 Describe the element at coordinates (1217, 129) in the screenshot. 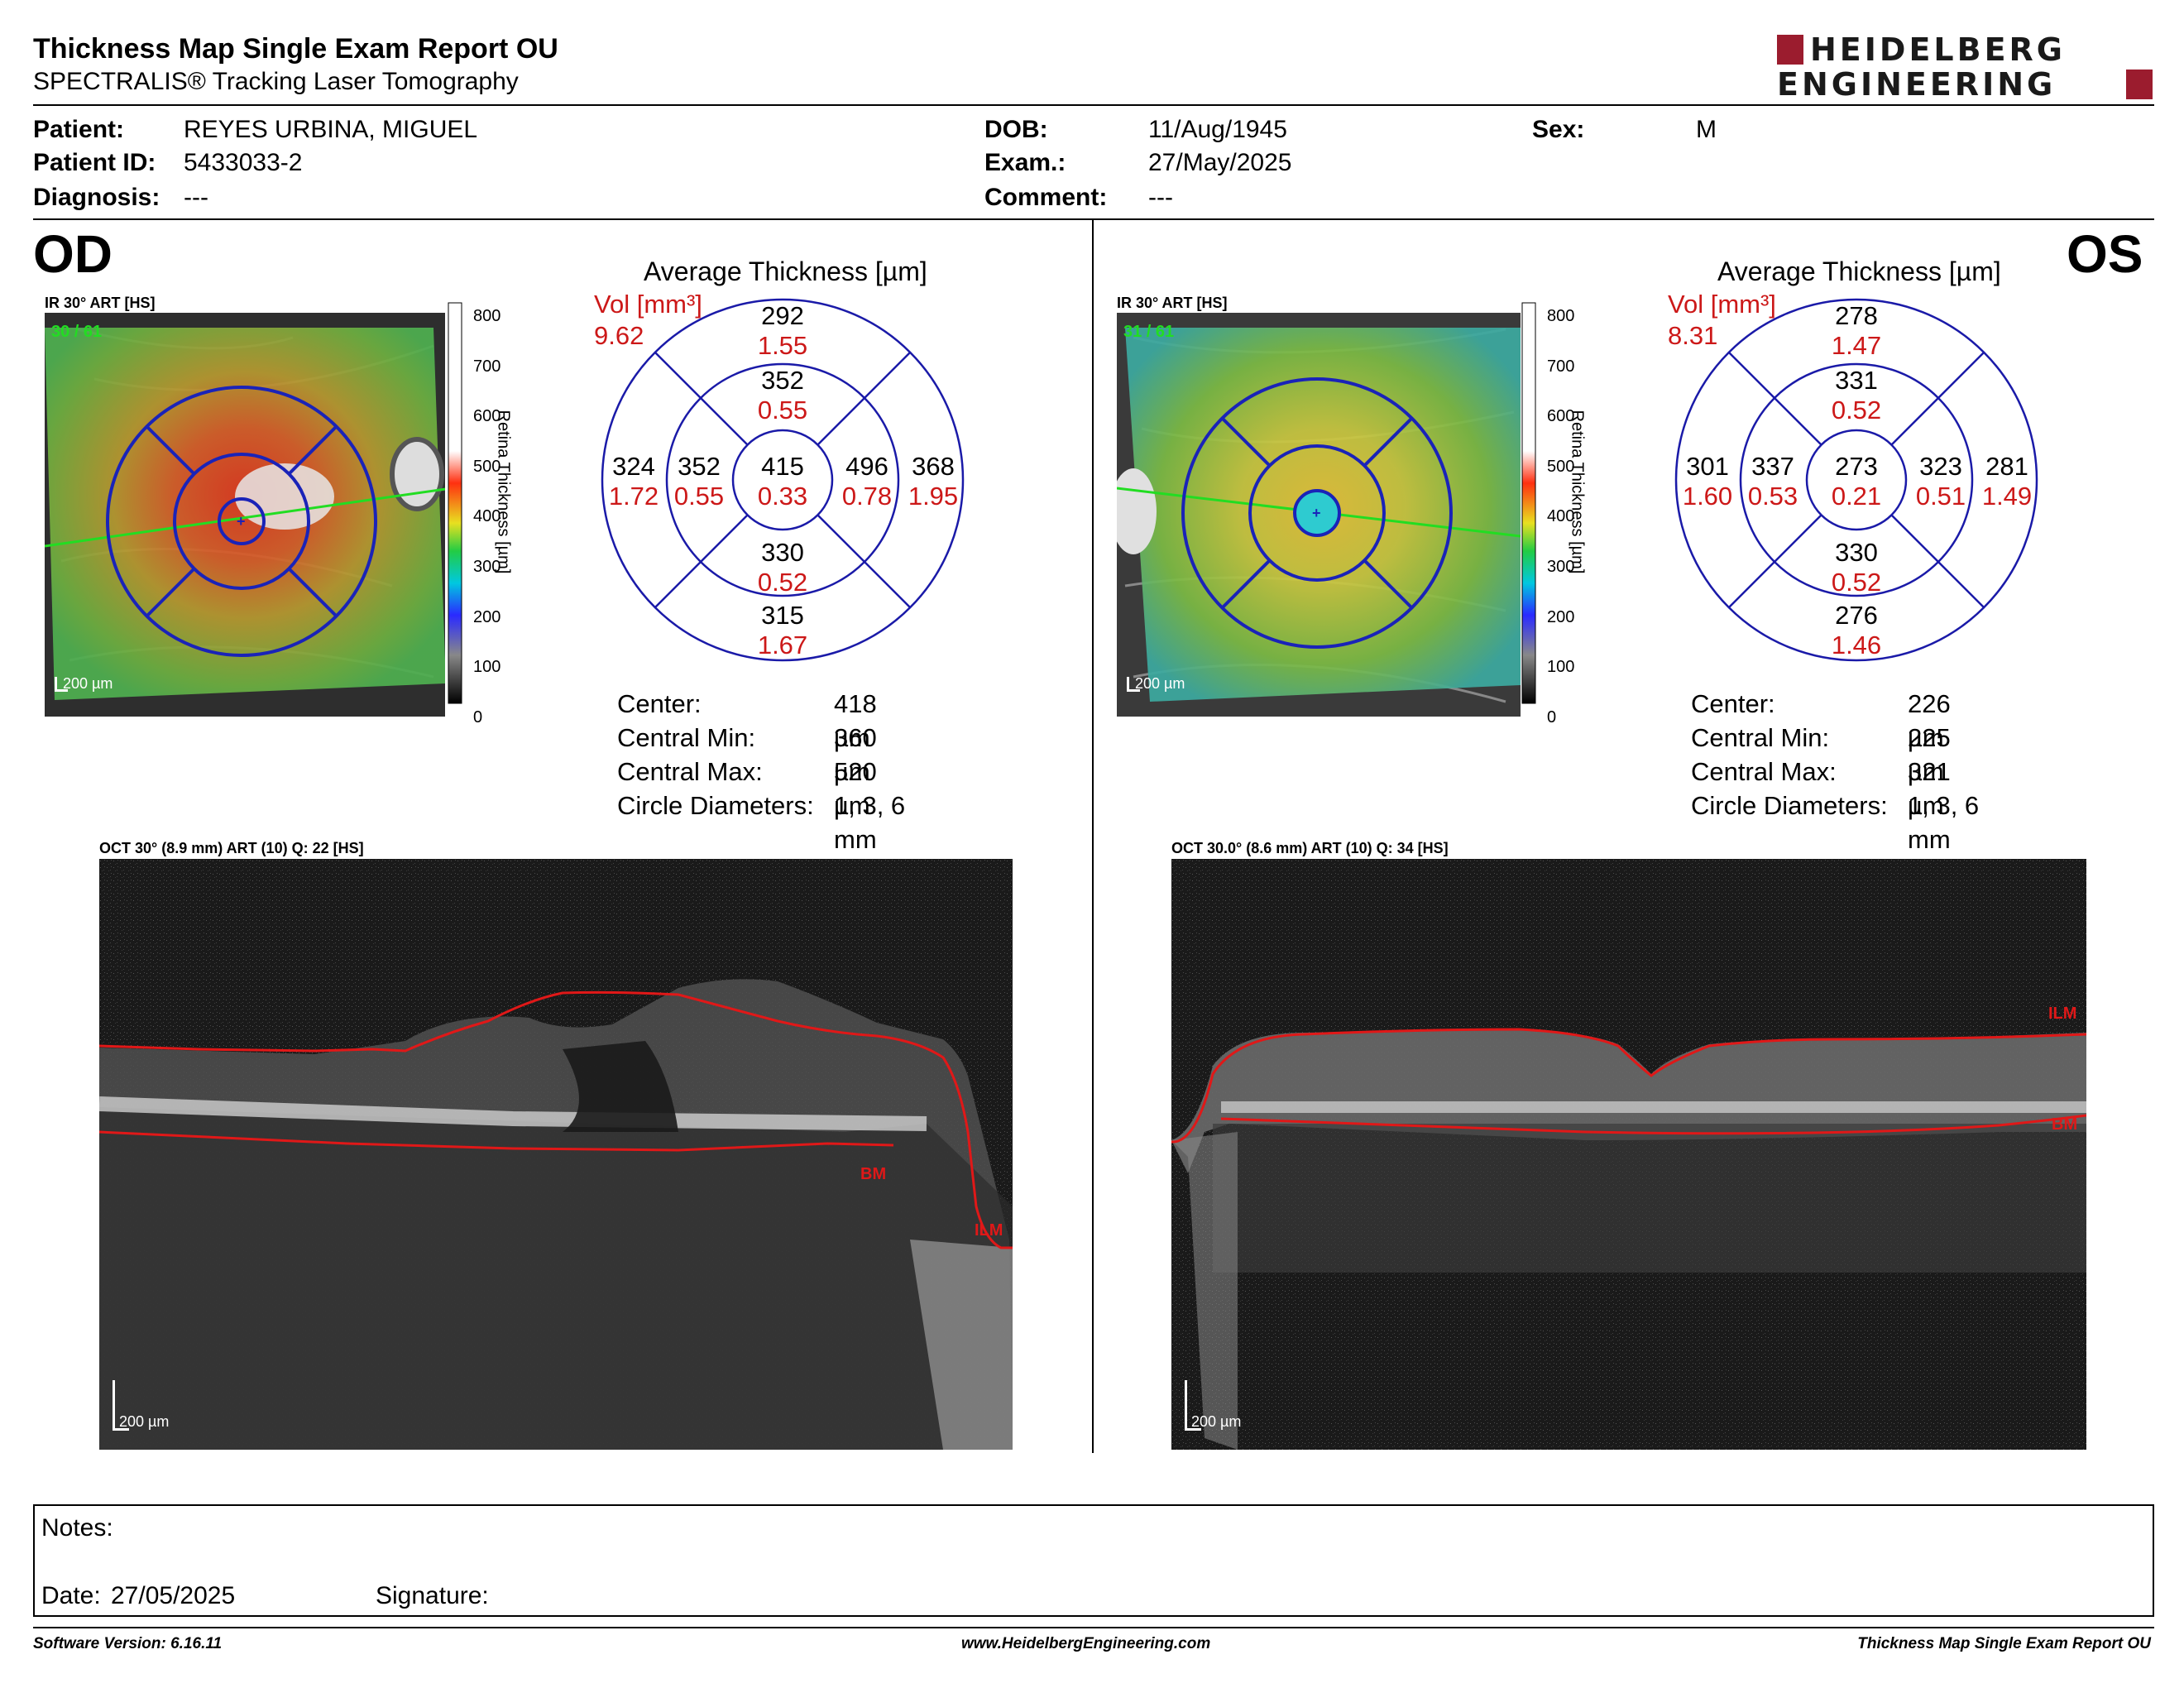

I see `dob-value: 11/Aug/1945` at that location.